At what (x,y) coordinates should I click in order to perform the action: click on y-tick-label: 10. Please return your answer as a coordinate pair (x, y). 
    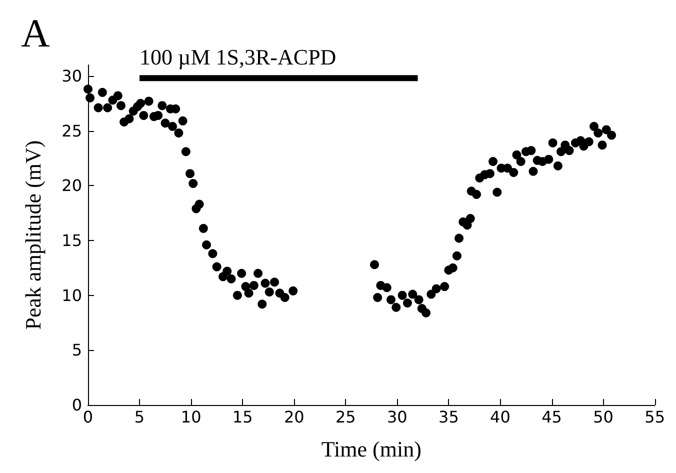
    Looking at the image, I should click on (72, 295).